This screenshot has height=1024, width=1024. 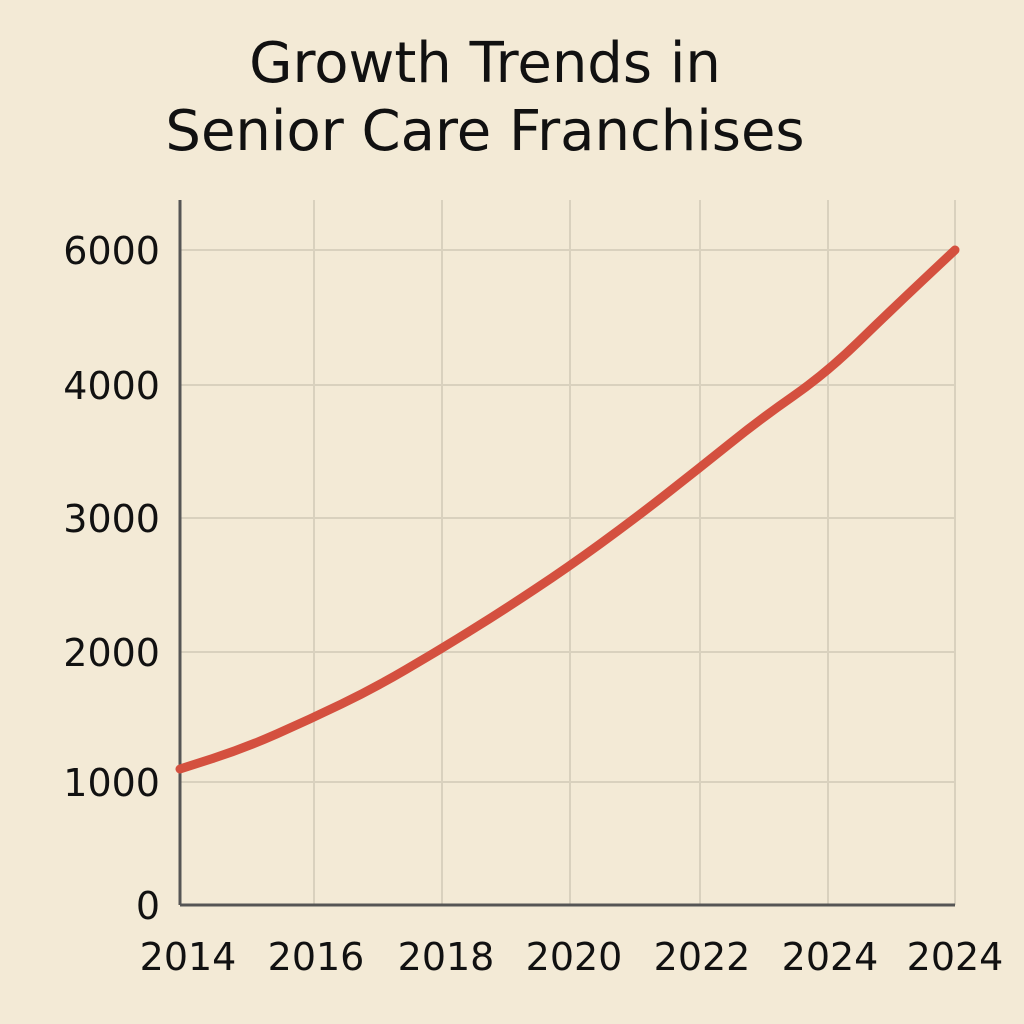 I want to click on x-tick-label: 2014, so click(x=188, y=957).